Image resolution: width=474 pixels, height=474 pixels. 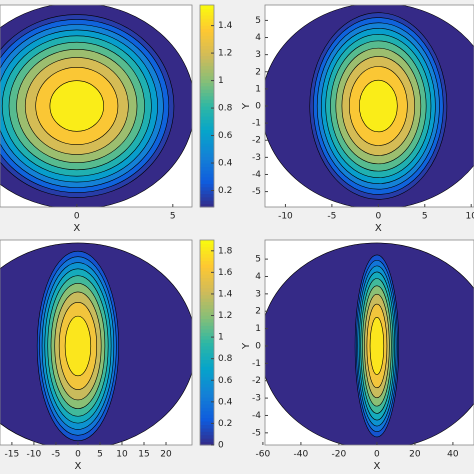 What do you see at coordinates (258, 107) in the screenshot?
I see `y-tick-label: 0` at bounding box center [258, 107].